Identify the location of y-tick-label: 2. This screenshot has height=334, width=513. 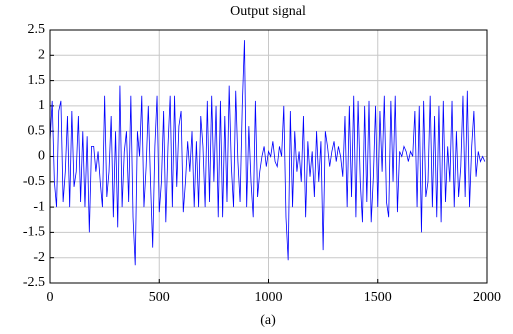
(41, 55).